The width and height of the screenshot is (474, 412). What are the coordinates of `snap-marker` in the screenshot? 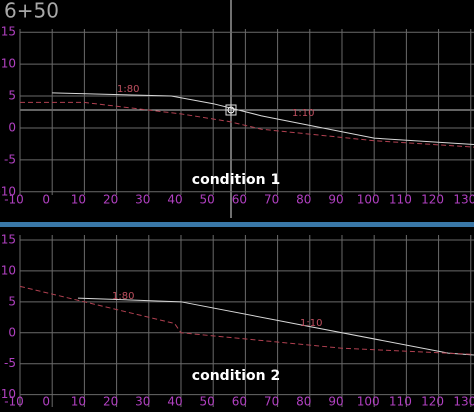 It's located at (231, 110).